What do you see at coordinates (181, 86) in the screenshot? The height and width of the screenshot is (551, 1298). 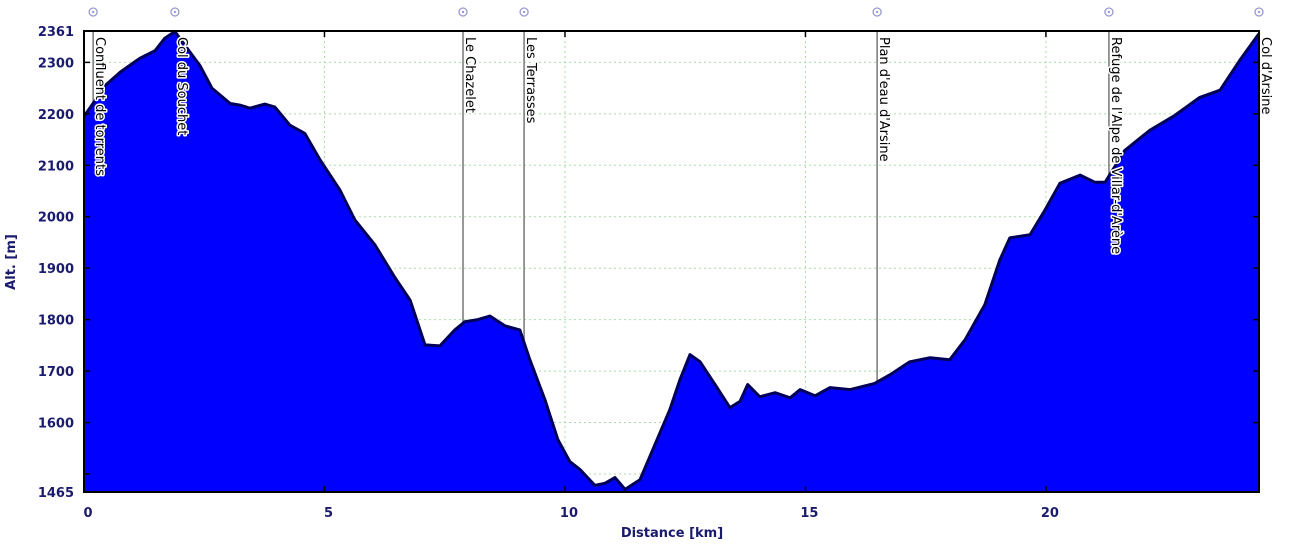 I see `waypoint-label: Col du Souchet` at bounding box center [181, 86].